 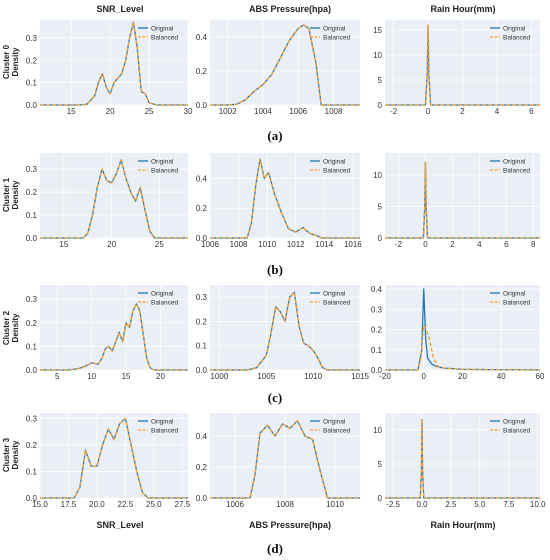 I want to click on x-tick-label: 1015, so click(x=360, y=376).